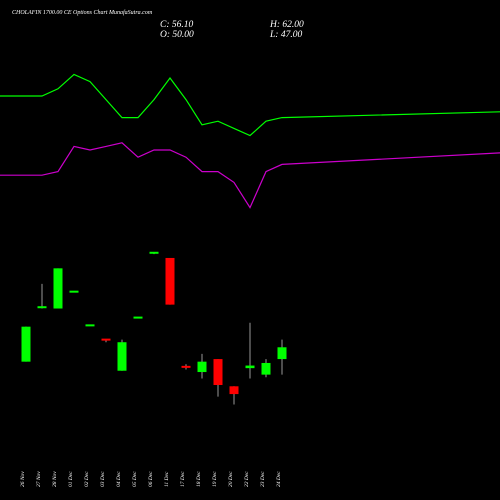 Image resolution: width=500 pixels, height=500 pixels. I want to click on close-value: C: 56.10, so click(177, 25).